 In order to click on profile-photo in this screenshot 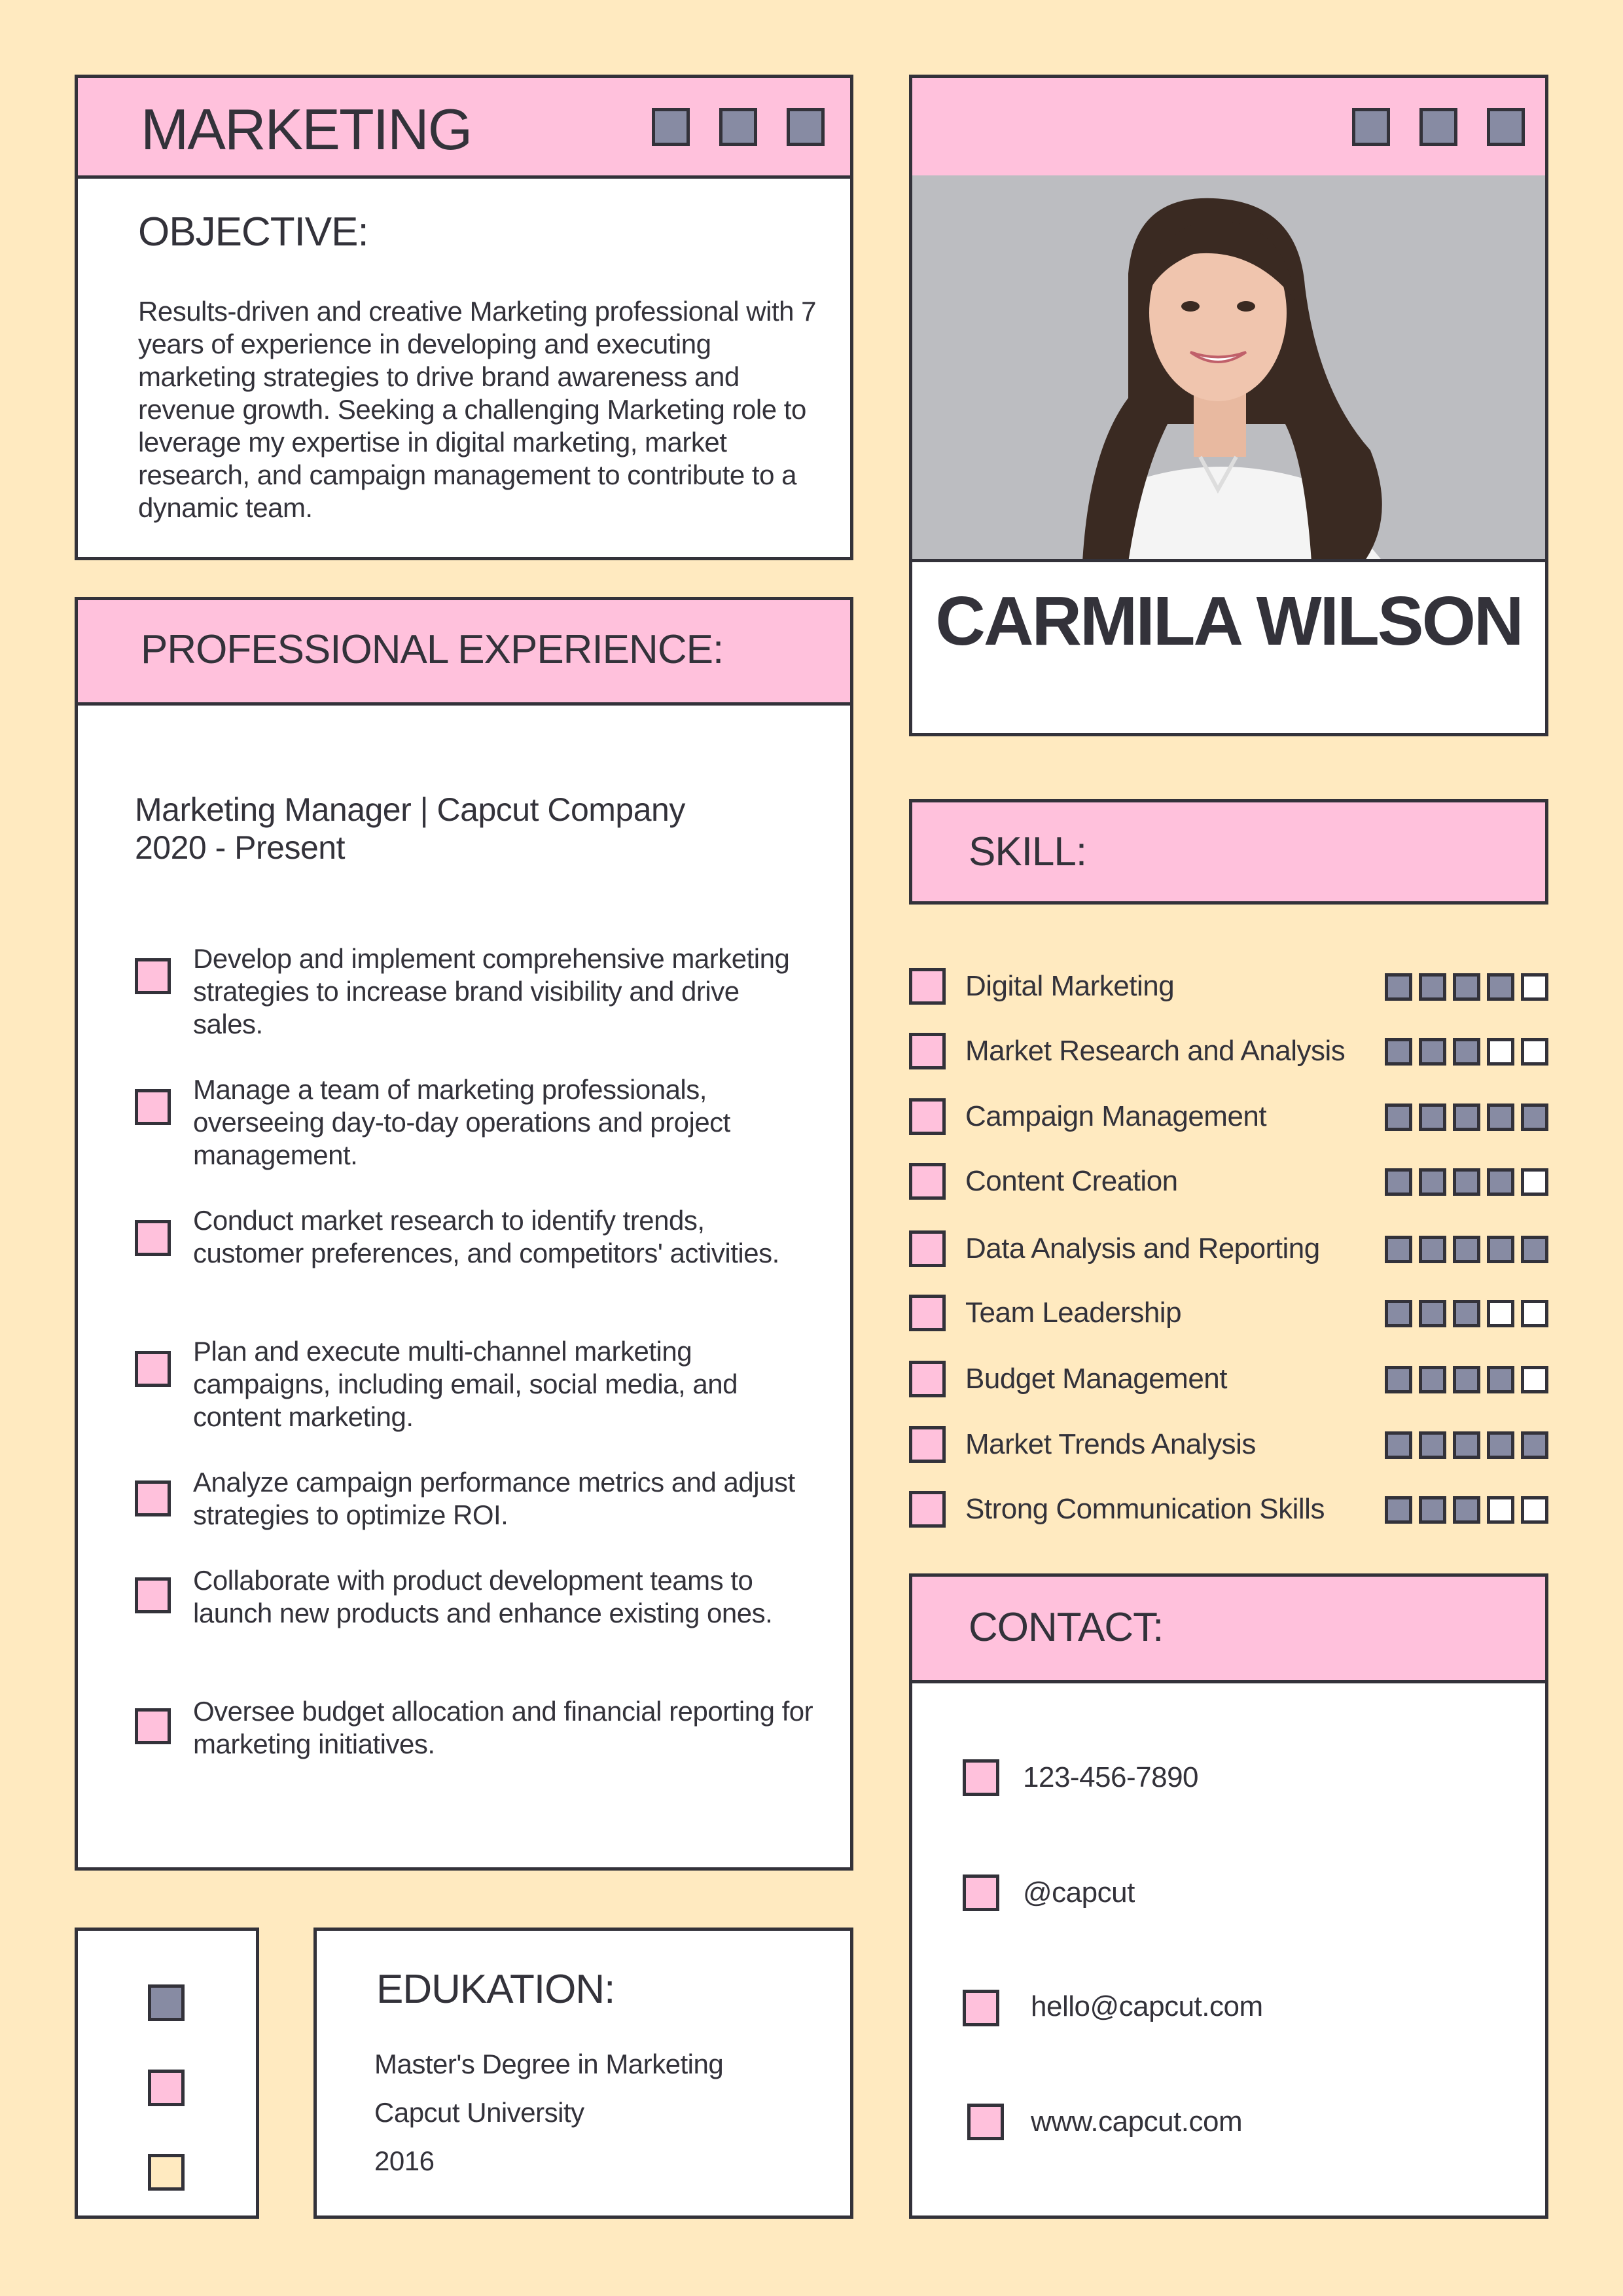, I will do `click(1228, 368)`.